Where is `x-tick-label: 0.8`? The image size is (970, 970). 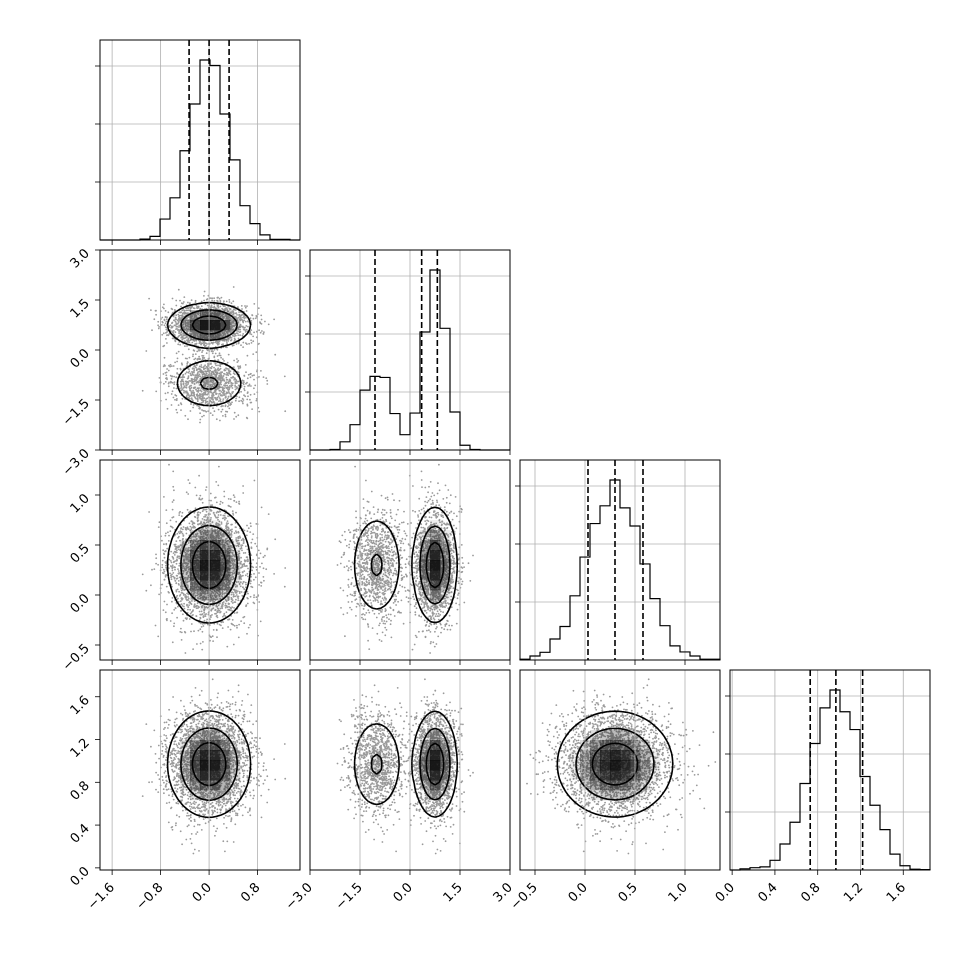
x-tick-label: 0.8 is located at coordinates (810, 892).